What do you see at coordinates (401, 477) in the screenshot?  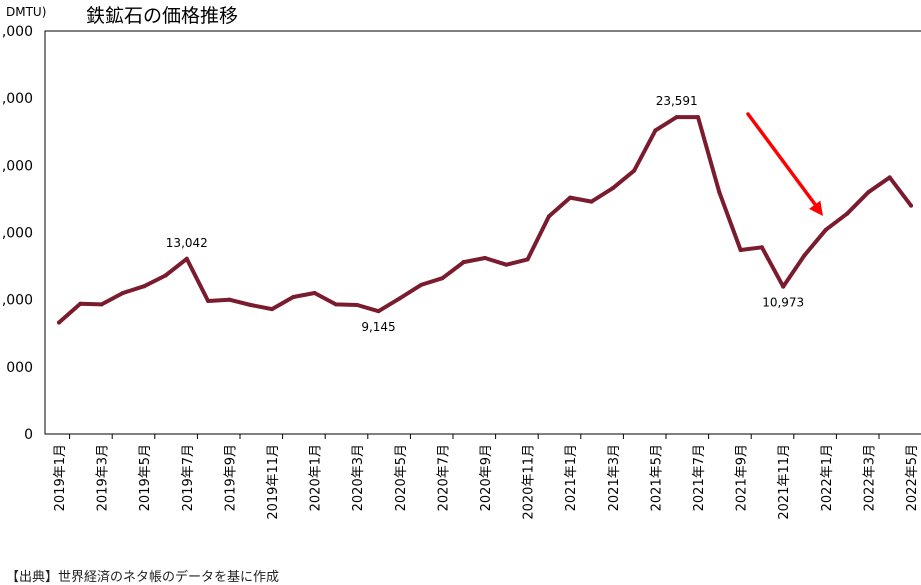 I see `x-tick-label: 2020年5月` at bounding box center [401, 477].